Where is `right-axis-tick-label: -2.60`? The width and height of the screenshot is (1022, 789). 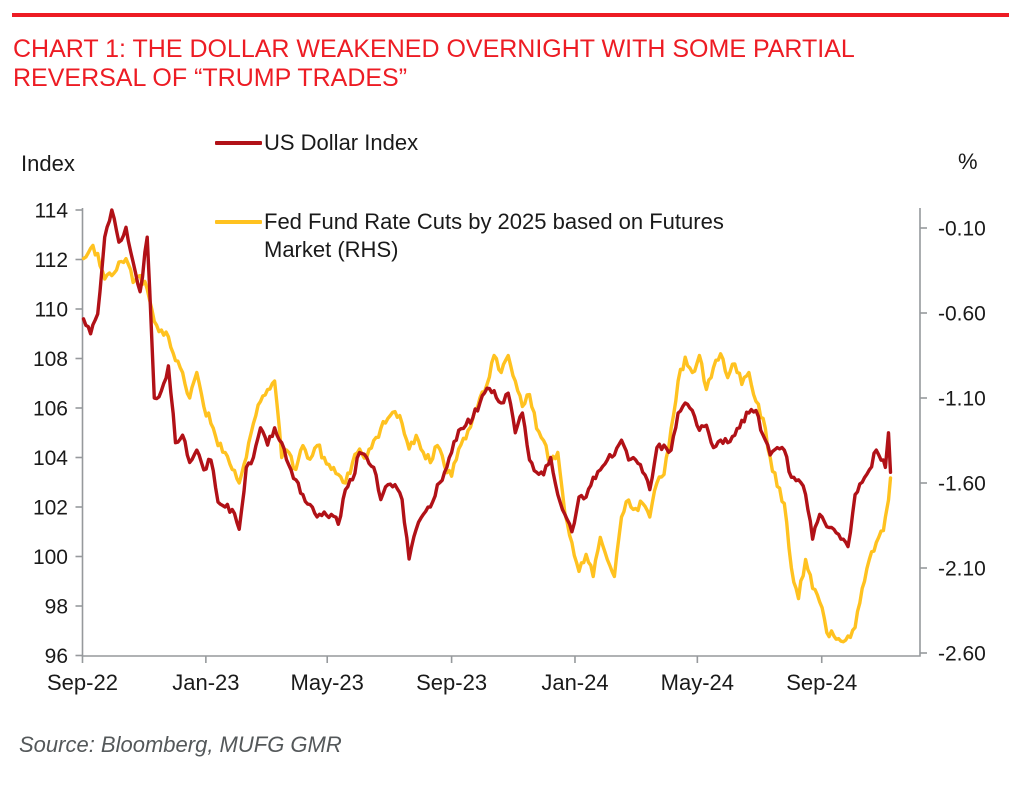
right-axis-tick-label: -2.60 is located at coordinates (962, 654).